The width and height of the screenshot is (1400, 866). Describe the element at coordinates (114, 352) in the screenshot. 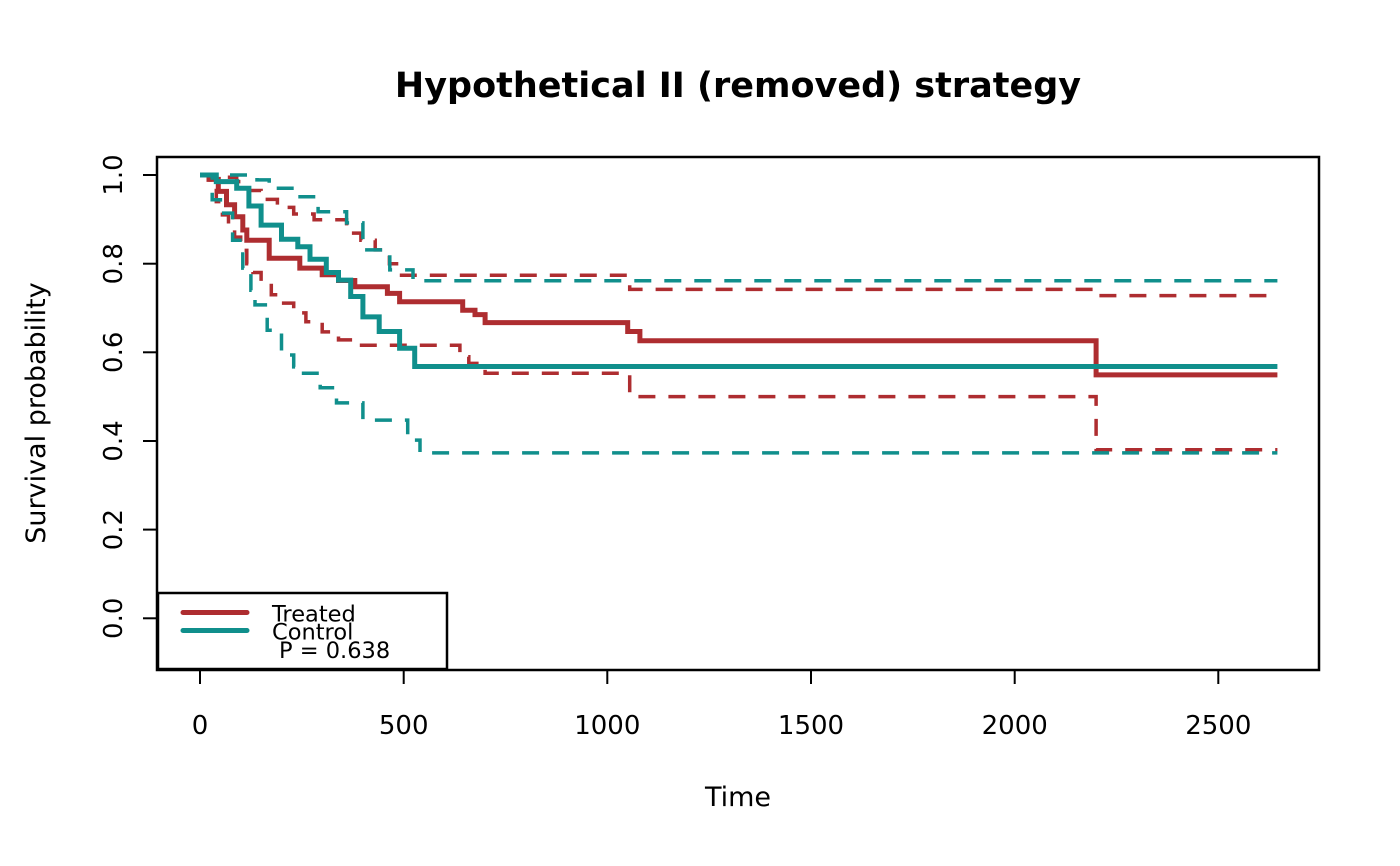

I see `y-tick-label: 0.6` at that location.